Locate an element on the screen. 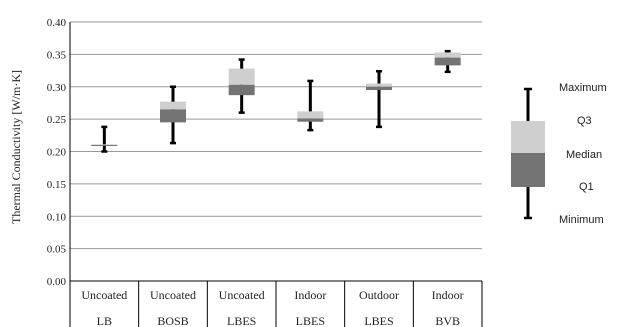 The image size is (623, 327). y-tick-label: 0.20 is located at coordinates (57, 153).